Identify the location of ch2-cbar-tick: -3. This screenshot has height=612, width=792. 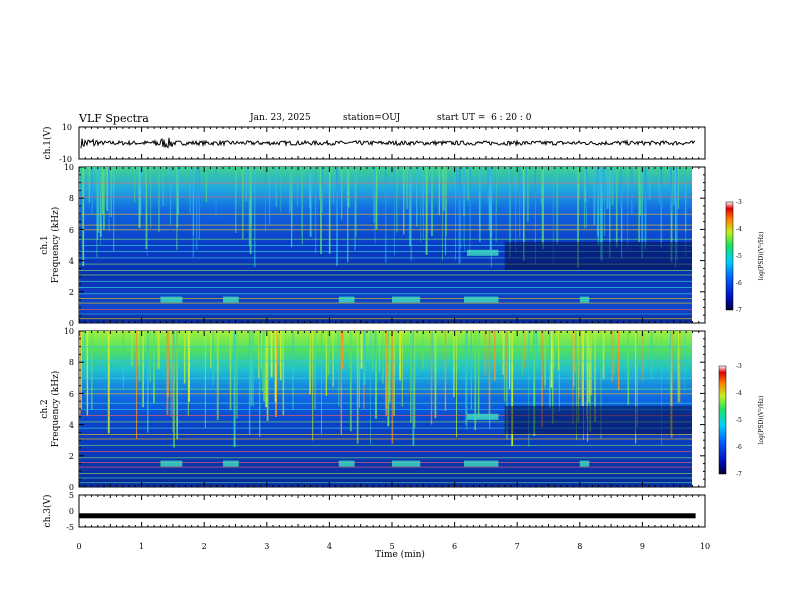
(739, 366).